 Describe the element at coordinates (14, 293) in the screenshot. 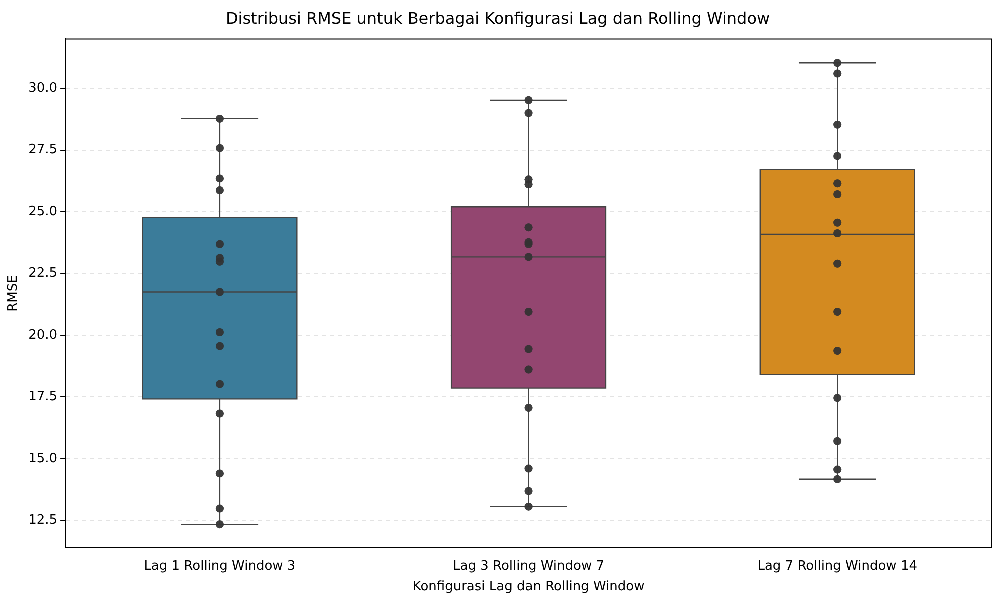

I see `y-axis-title: RMSE` at that location.